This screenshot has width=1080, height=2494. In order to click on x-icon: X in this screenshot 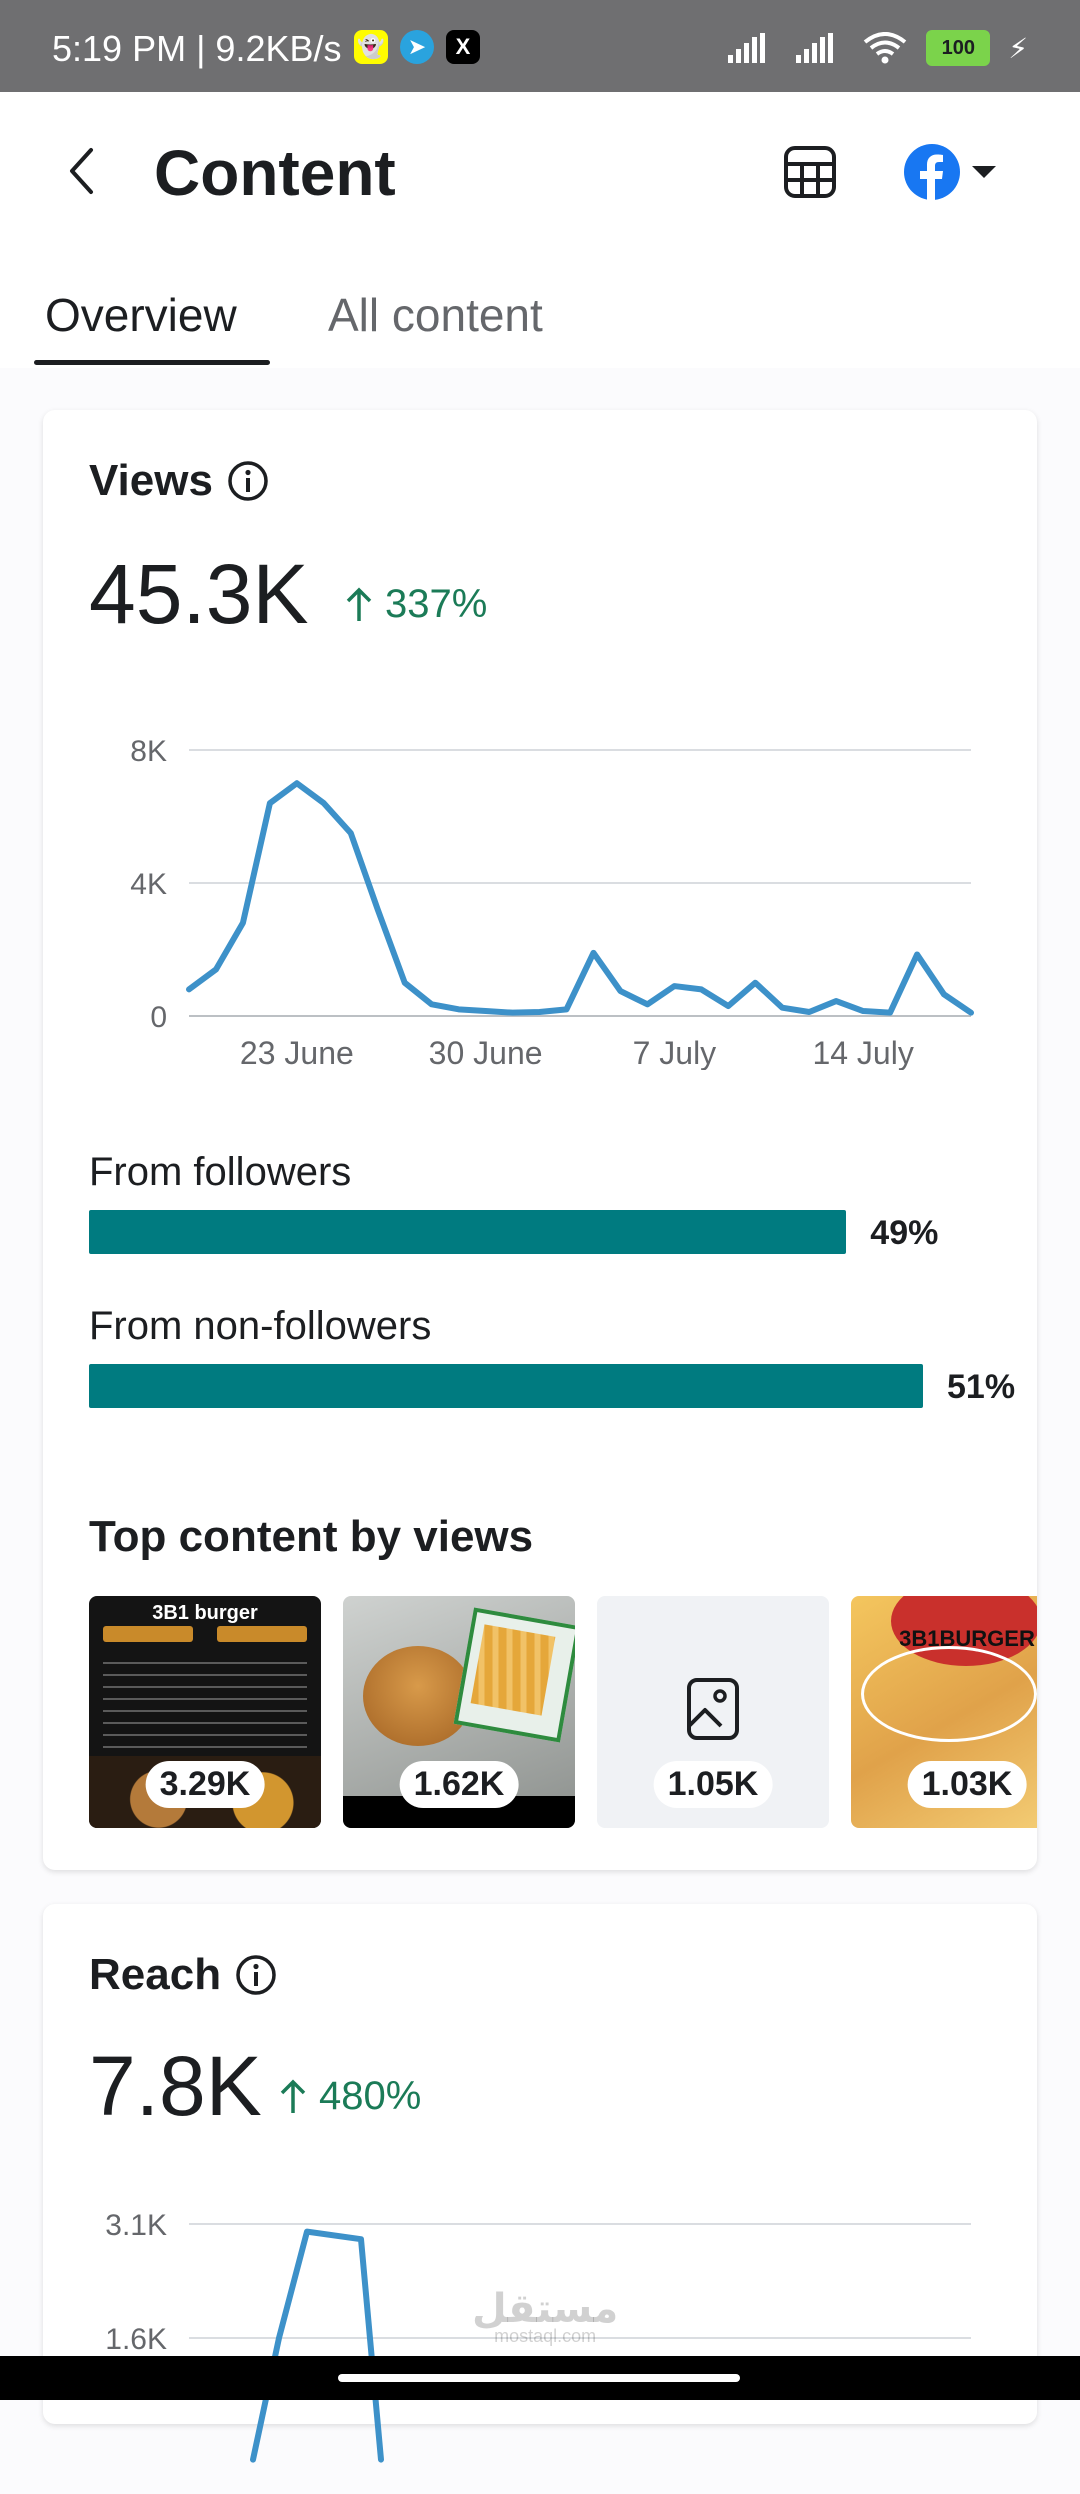, I will do `click(463, 47)`.